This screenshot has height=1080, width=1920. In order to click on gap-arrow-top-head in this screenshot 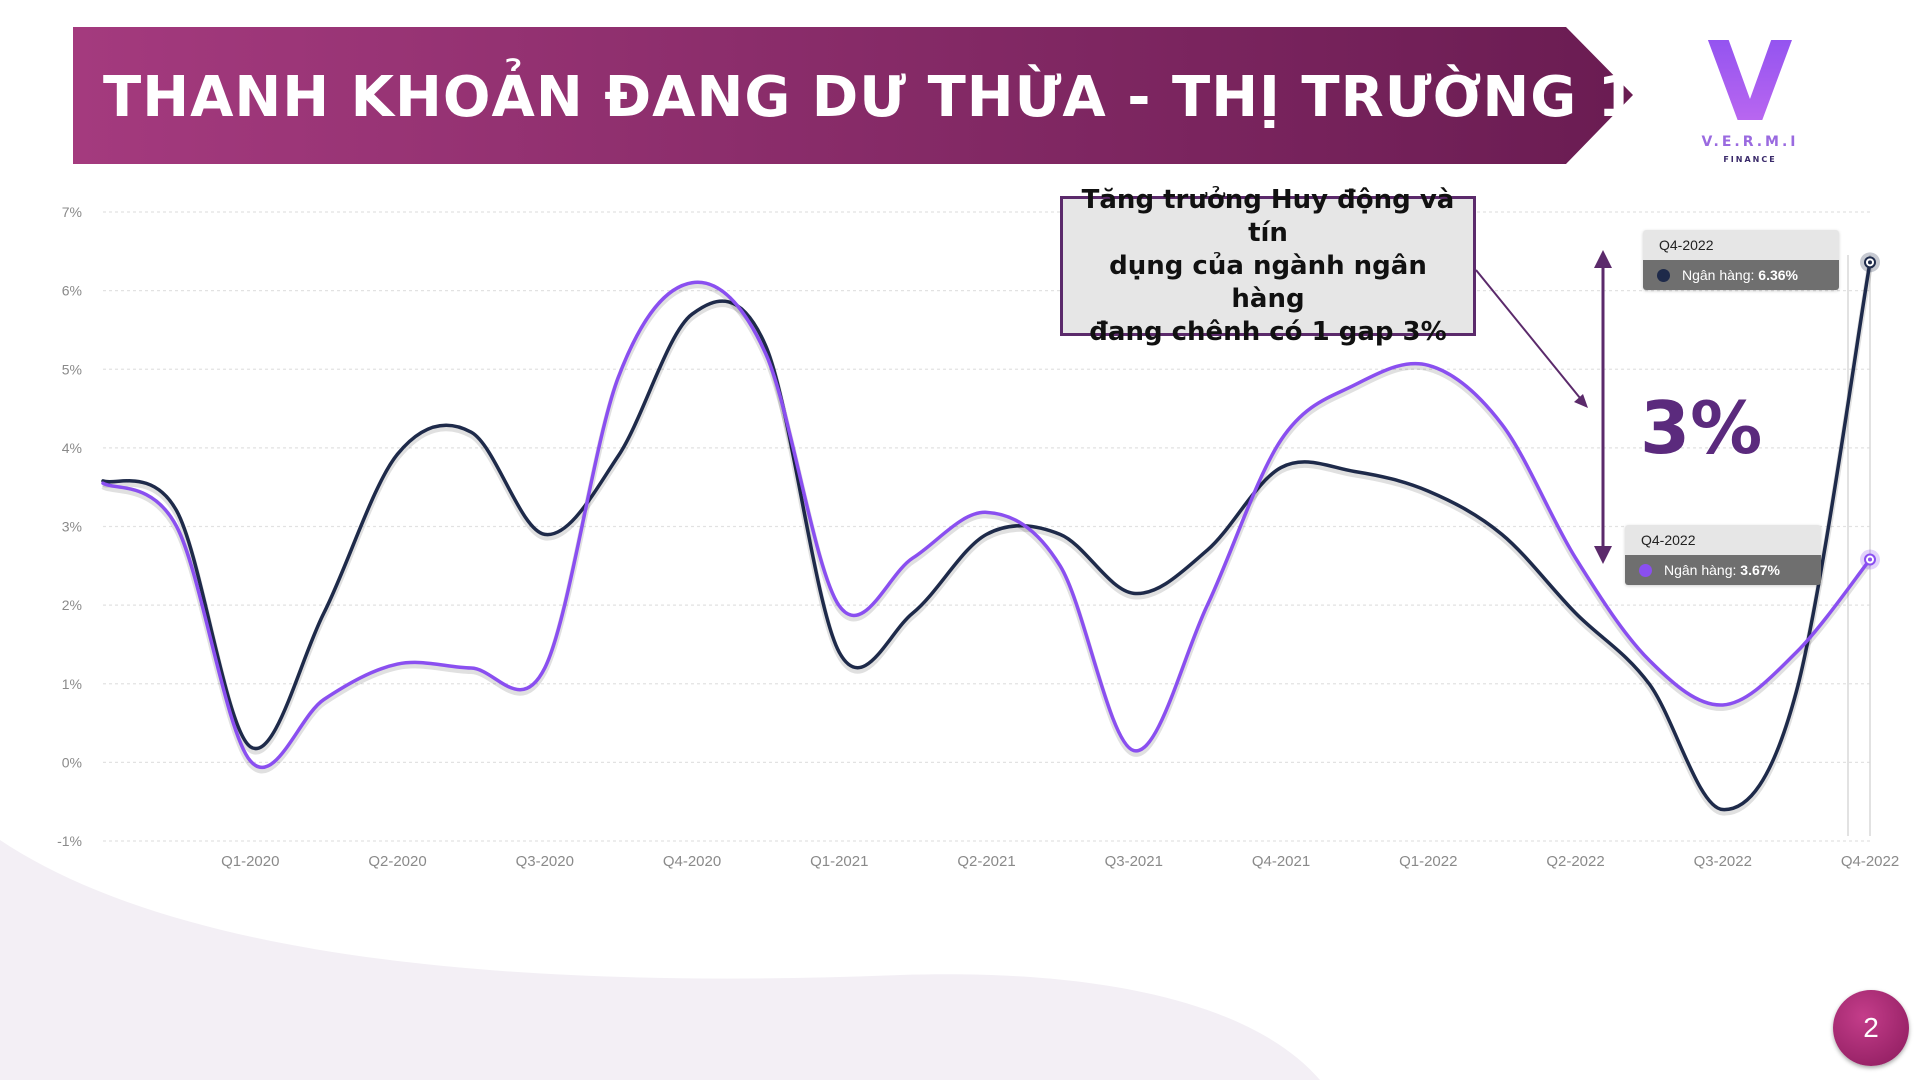, I will do `click(1603, 259)`.